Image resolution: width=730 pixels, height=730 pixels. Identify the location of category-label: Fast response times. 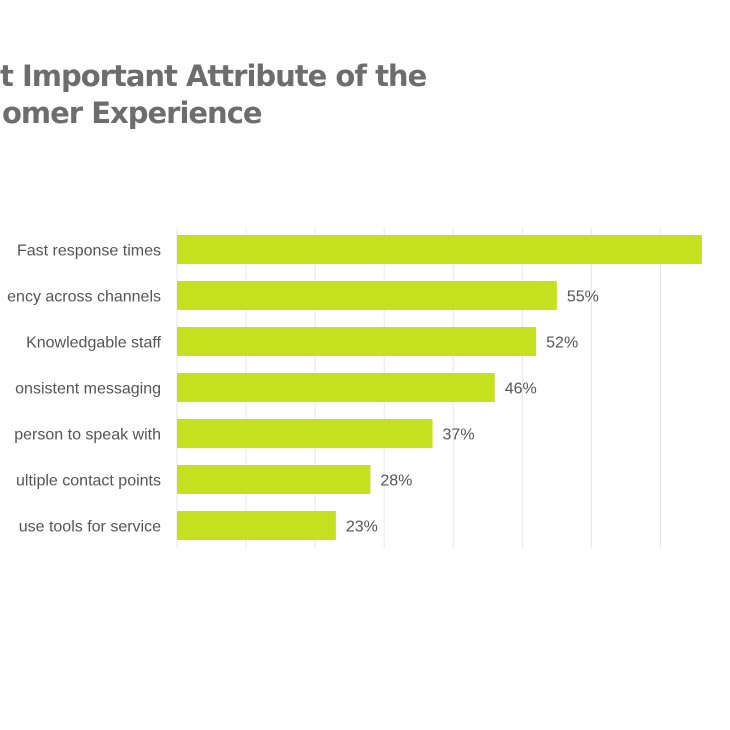
(89, 251).